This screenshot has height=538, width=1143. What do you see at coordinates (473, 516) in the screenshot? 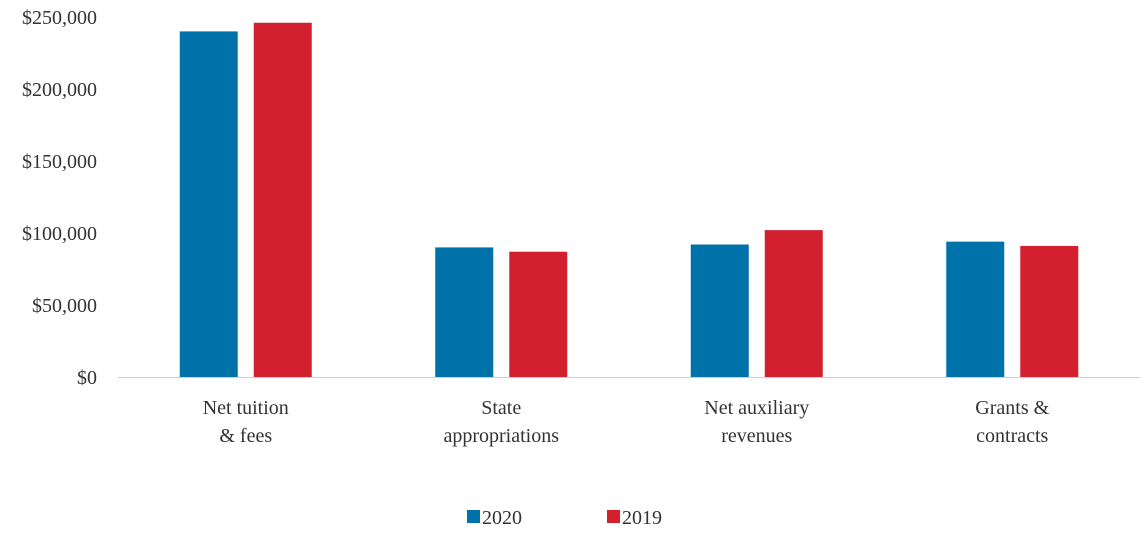
I see `legend-swatch-2020` at bounding box center [473, 516].